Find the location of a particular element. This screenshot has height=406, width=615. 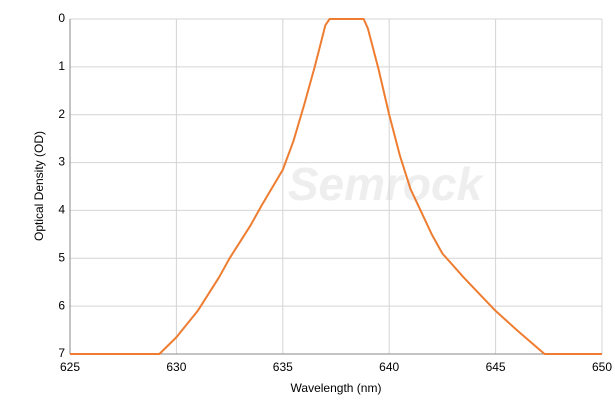

y-tick-label: 3 is located at coordinates (61, 162).